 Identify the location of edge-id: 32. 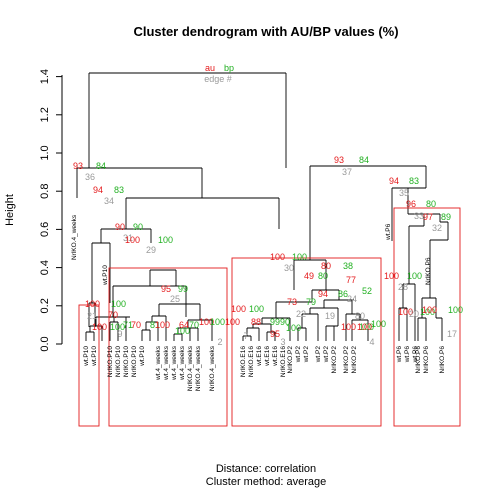
(437, 228).